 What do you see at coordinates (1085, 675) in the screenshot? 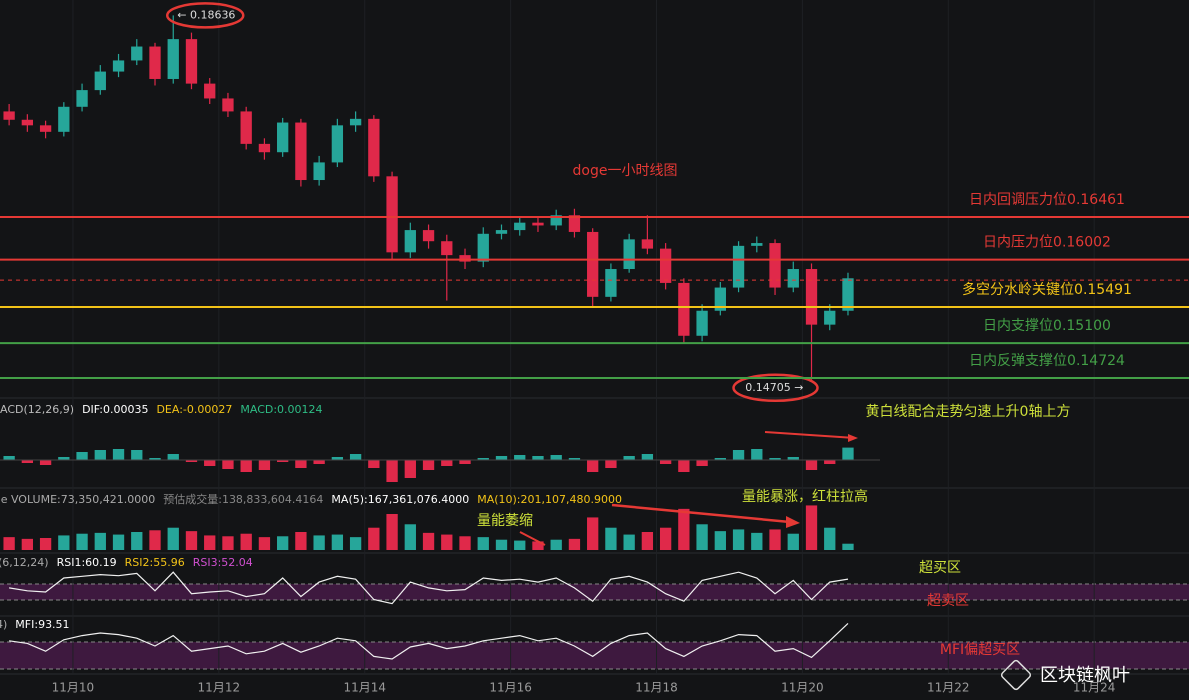
I see `watermark: 区块链枫叶` at bounding box center [1085, 675].